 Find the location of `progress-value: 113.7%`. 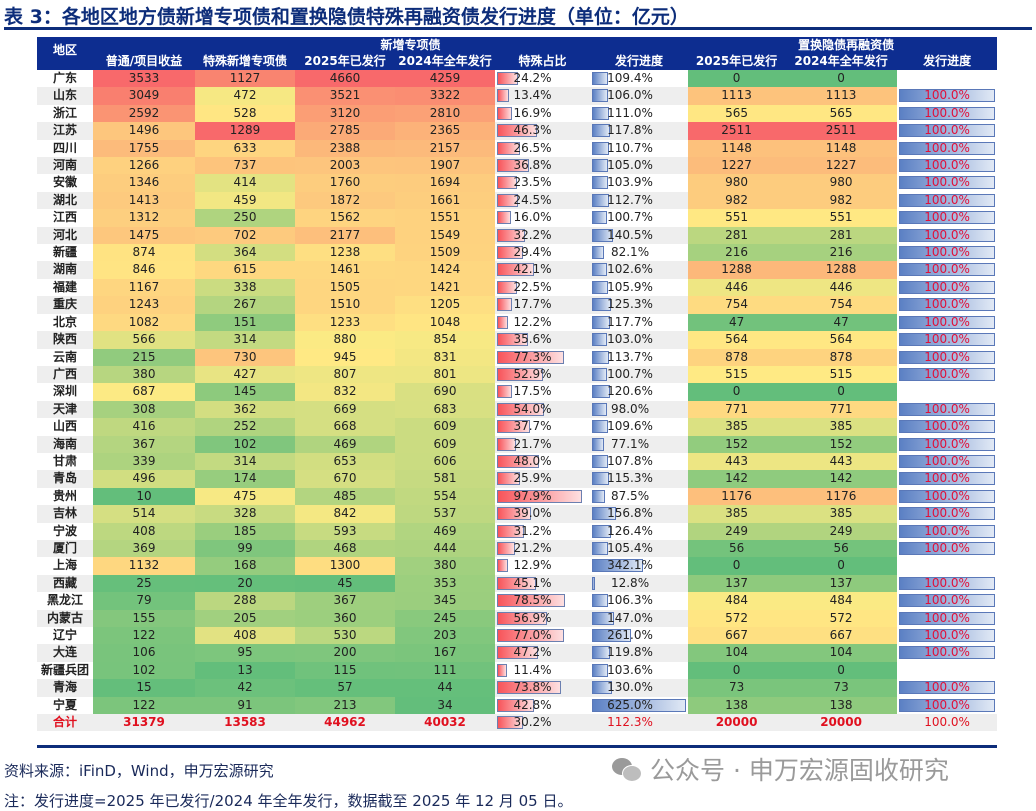

progress-value: 113.7% is located at coordinates (630, 356).